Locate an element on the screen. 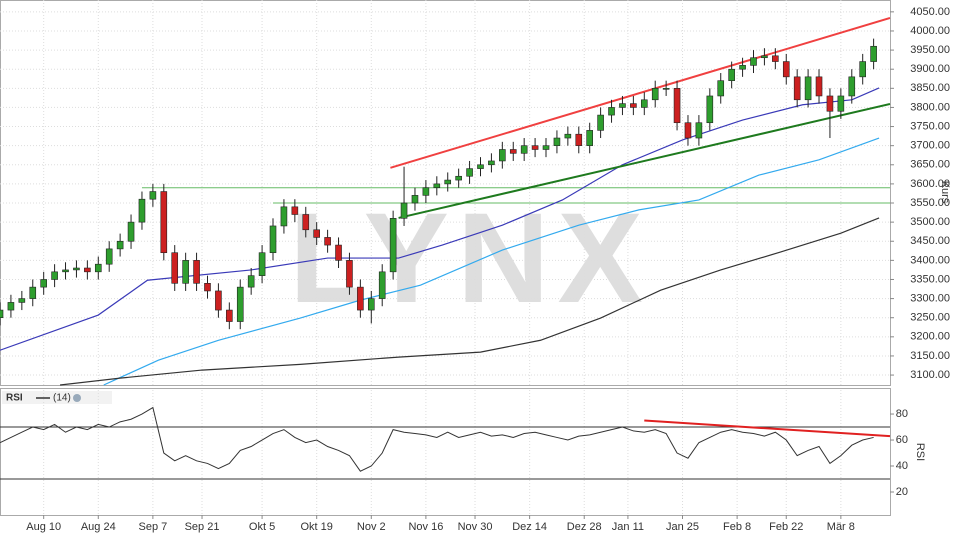  x-tick-label: Mär 8 is located at coordinates (841, 527).